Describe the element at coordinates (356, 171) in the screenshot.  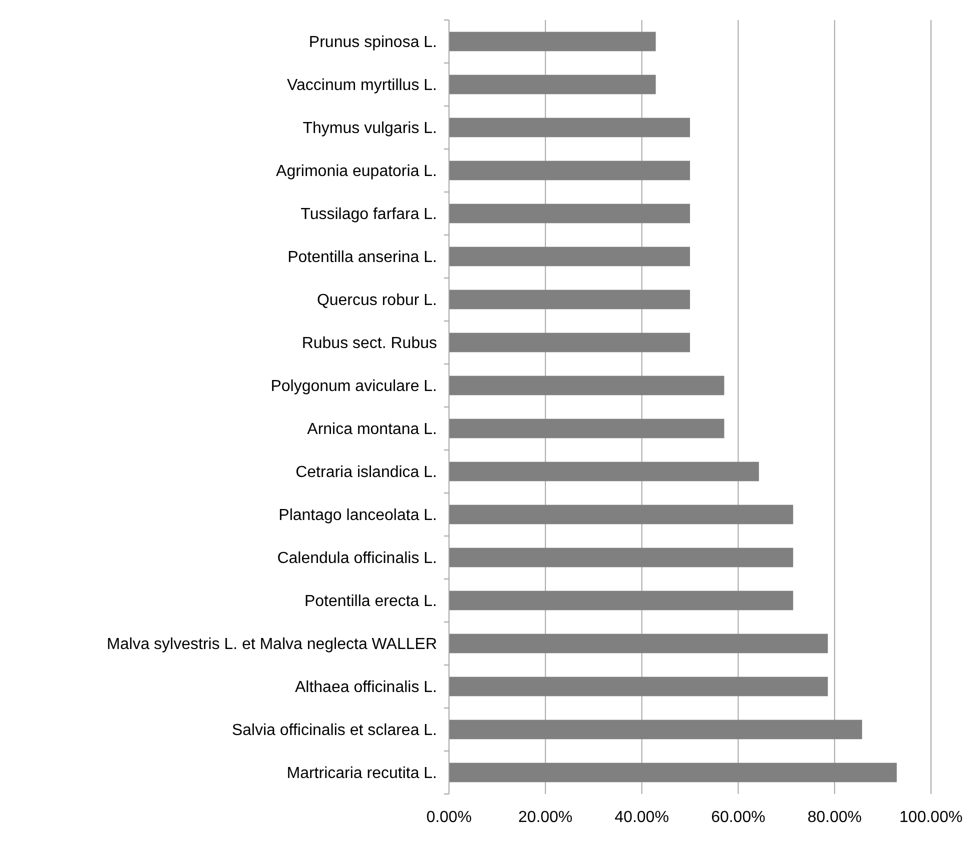
I see `y-tick-label: Agrimonia eupatoria L.` at that location.